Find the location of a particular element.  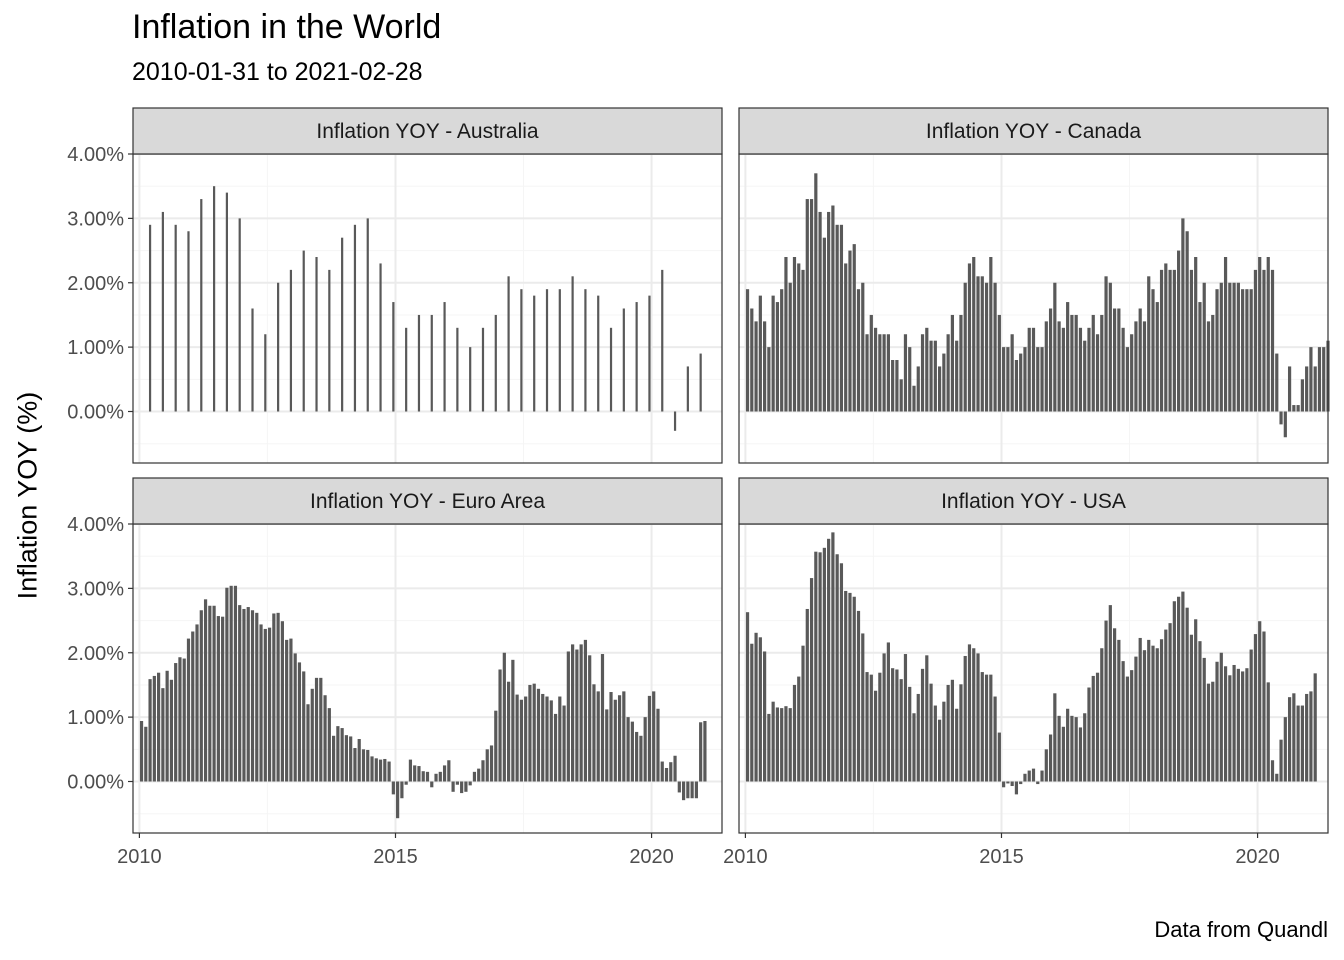

x-tick-label: 2020 is located at coordinates (1257, 857).